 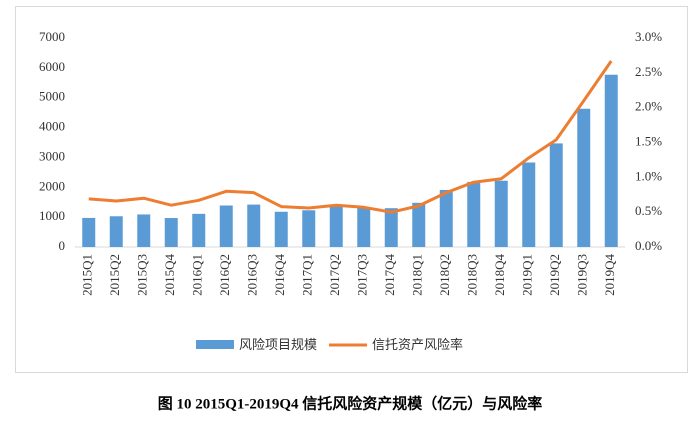 What do you see at coordinates (215, 344) in the screenshot?
I see `legend-swatch` at bounding box center [215, 344].